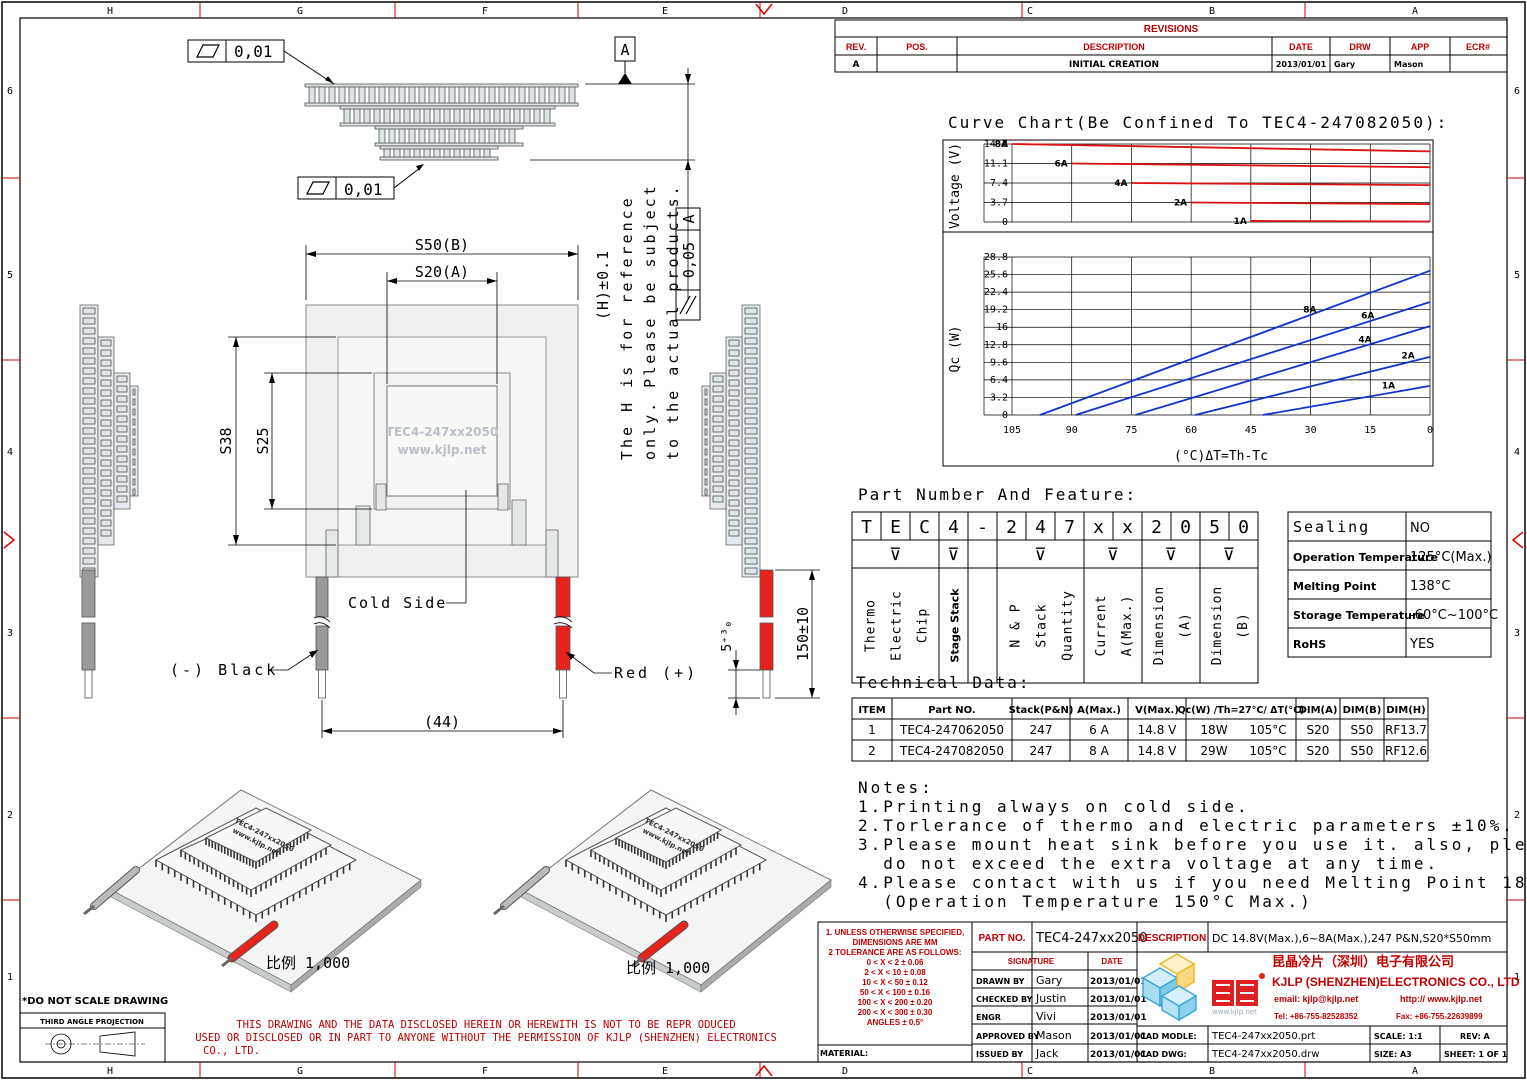 This screenshot has height=1080, width=1527. What do you see at coordinates (1441, 999) in the screenshot?
I see `company-web: http:// www.kjlp.net` at bounding box center [1441, 999].